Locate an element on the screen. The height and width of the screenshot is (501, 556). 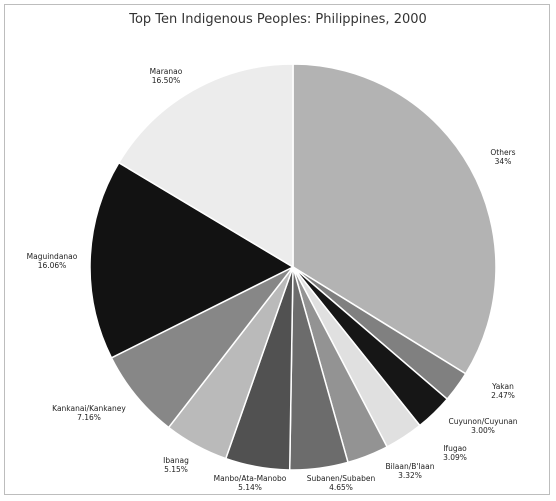
pie-slice-maguindanao is located at coordinates (192, 260).